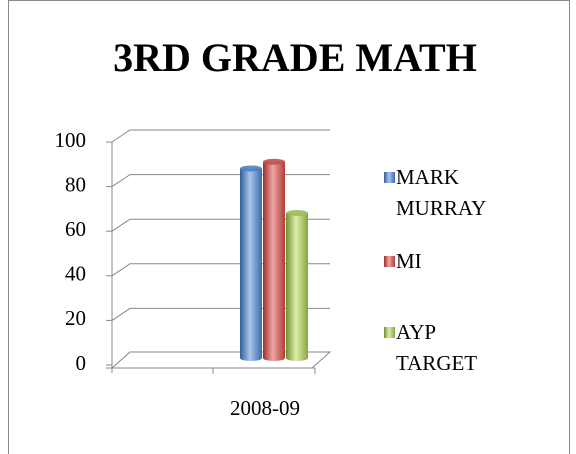 This screenshot has height=454, width=576. Describe the element at coordinates (75, 229) in the screenshot. I see `y-tick-label: 60` at that location.